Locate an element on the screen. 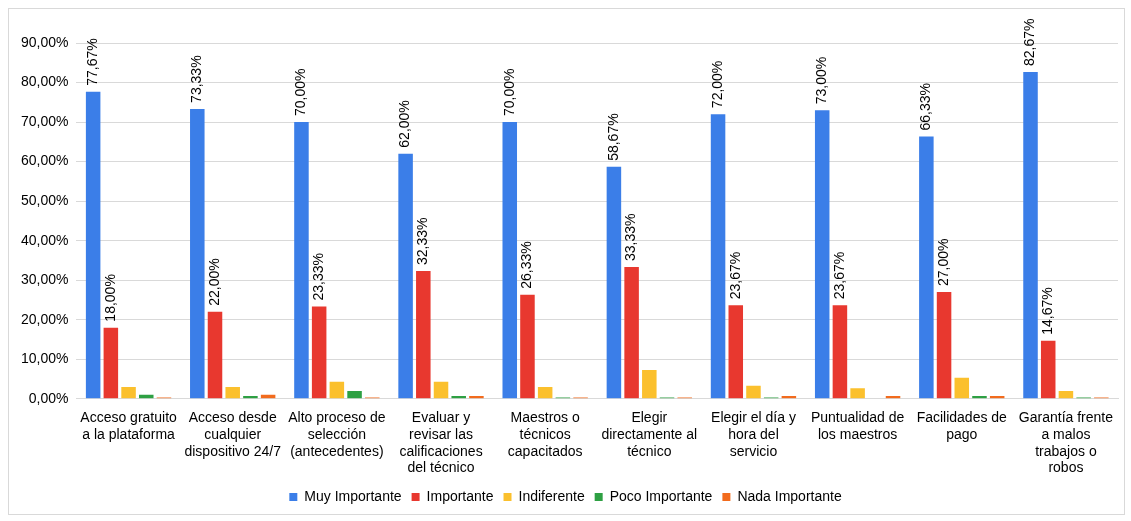 This screenshot has width=1131, height=521. data-label: 73,00% is located at coordinates (821, 80).